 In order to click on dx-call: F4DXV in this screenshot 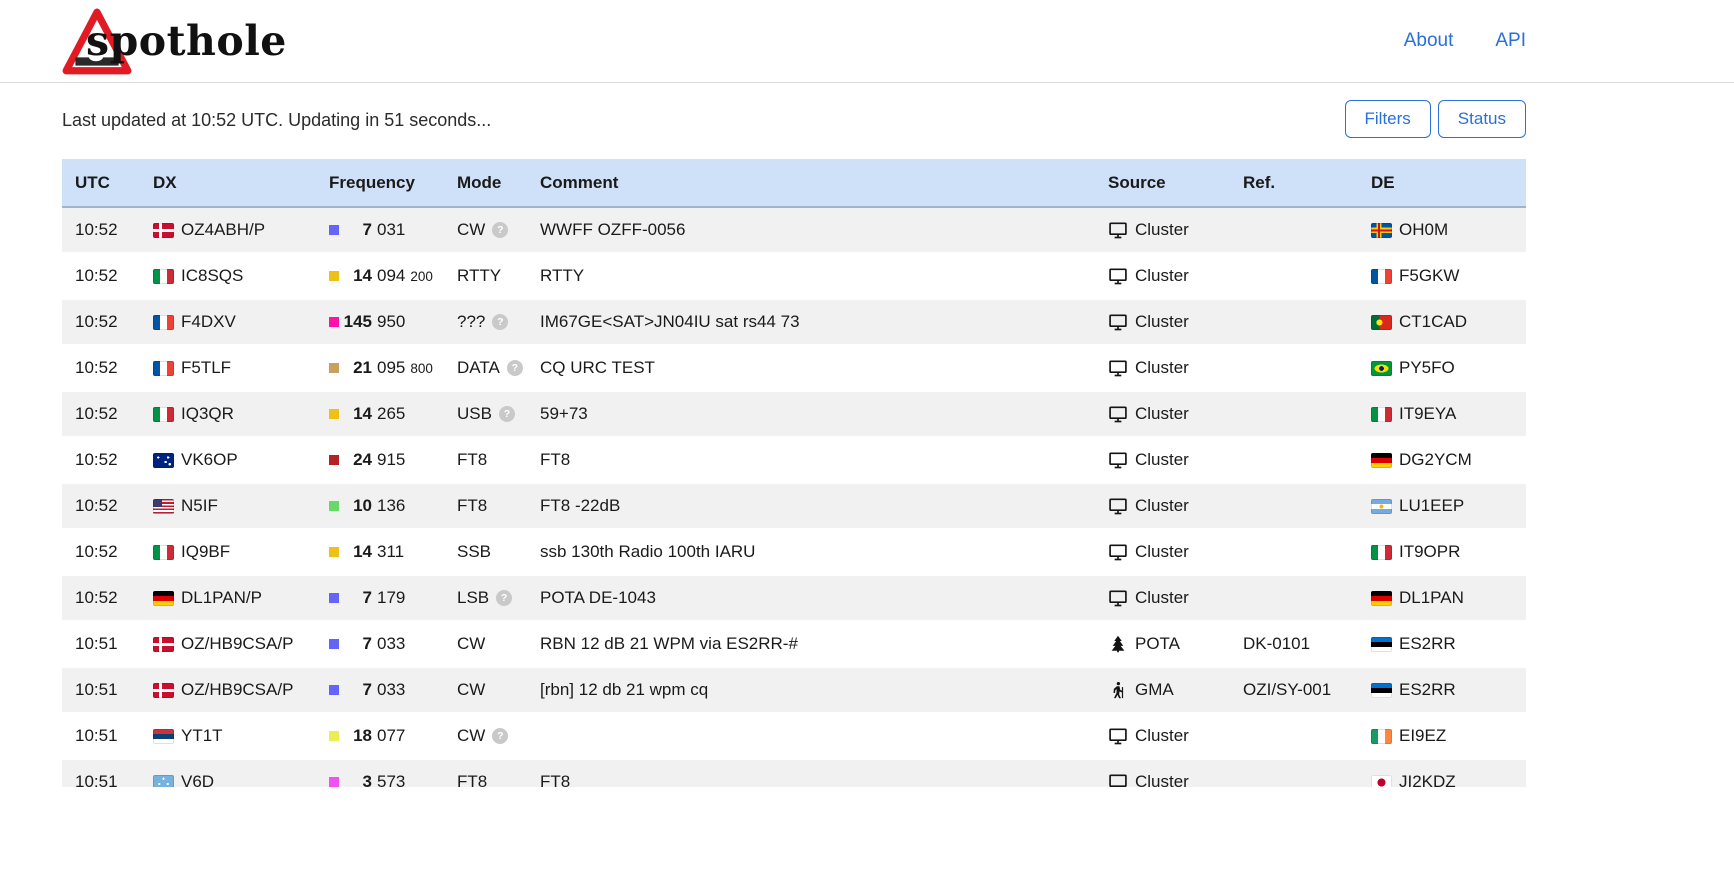, I will do `click(208, 321)`.